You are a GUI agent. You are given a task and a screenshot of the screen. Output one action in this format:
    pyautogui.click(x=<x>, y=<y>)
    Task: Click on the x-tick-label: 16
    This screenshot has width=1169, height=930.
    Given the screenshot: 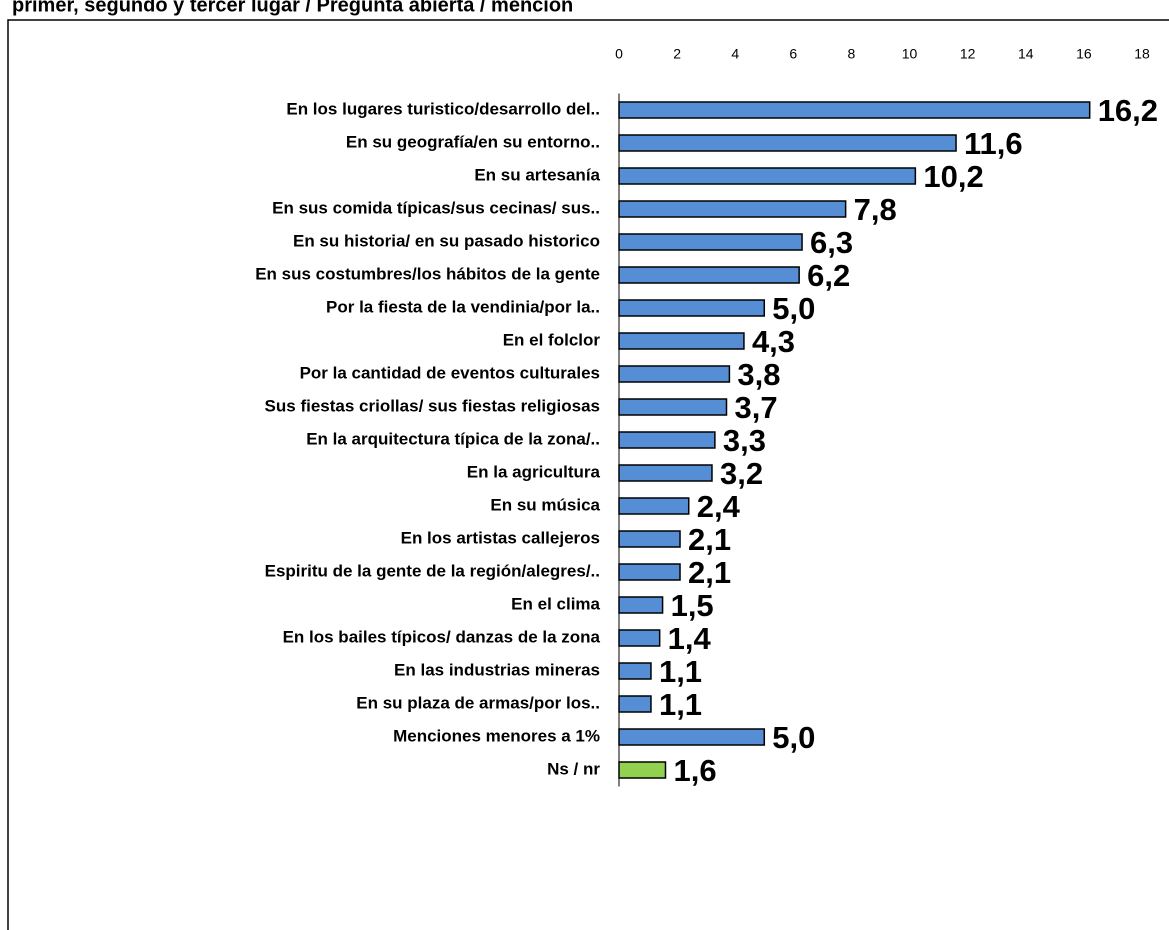 What is the action you would take?
    pyautogui.click(x=1084, y=54)
    